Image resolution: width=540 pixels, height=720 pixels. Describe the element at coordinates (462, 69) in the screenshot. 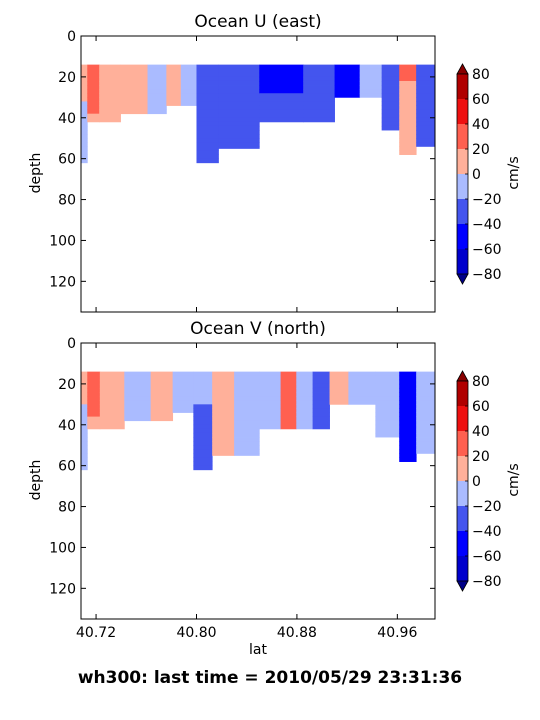

I see `colorbar-over-arrow` at that location.